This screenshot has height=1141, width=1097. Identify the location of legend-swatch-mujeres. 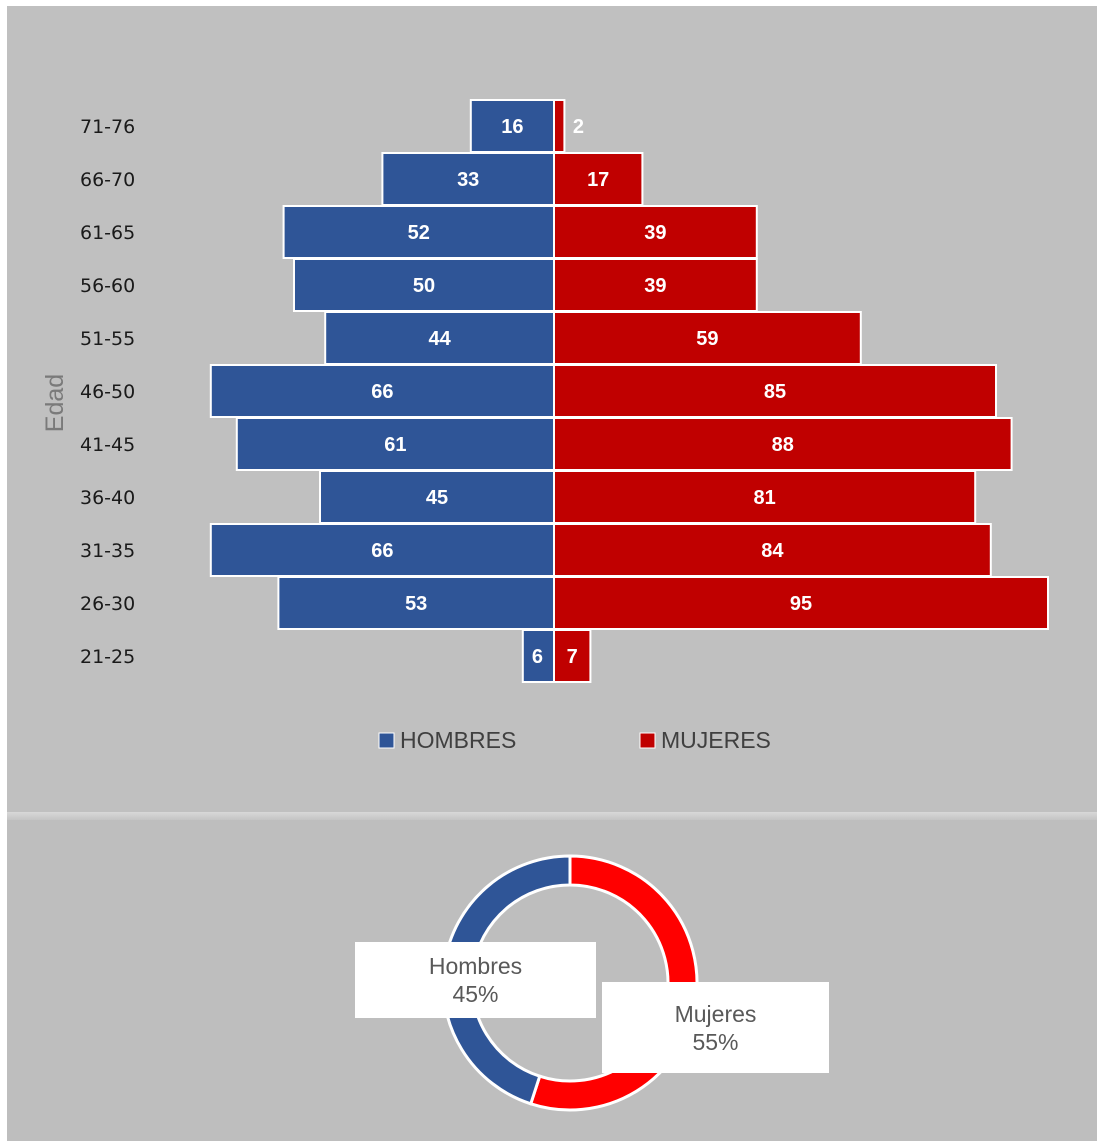
(647, 740).